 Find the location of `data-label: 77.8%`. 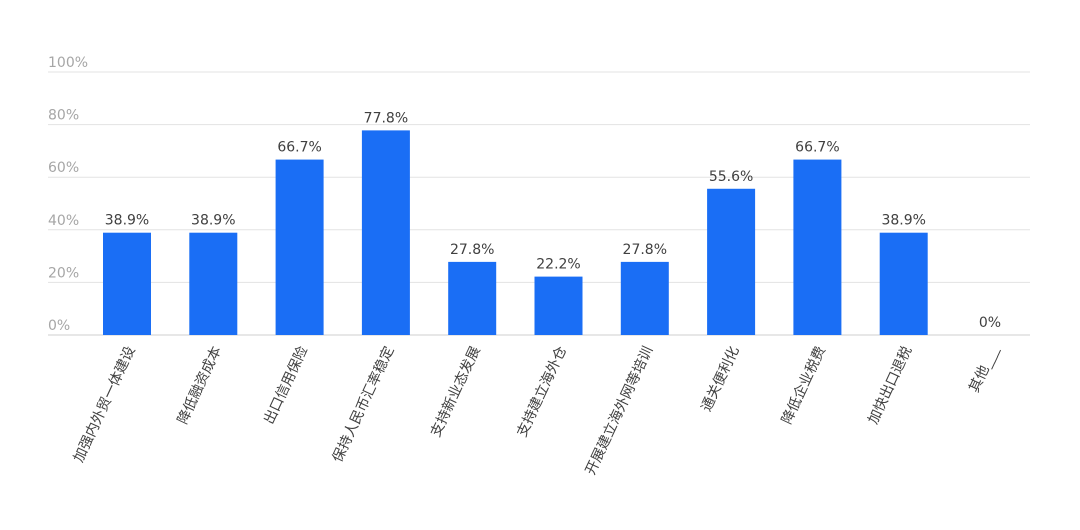

data-label: 77.8% is located at coordinates (386, 118).